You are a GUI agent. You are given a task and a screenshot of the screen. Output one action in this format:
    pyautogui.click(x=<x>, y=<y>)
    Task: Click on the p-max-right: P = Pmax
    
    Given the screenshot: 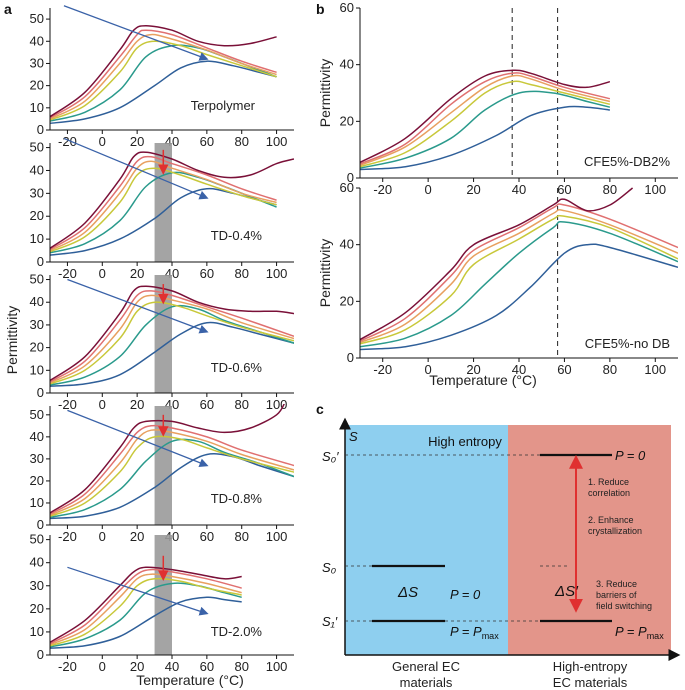 What is the action you would take?
    pyautogui.click(x=639, y=632)
    